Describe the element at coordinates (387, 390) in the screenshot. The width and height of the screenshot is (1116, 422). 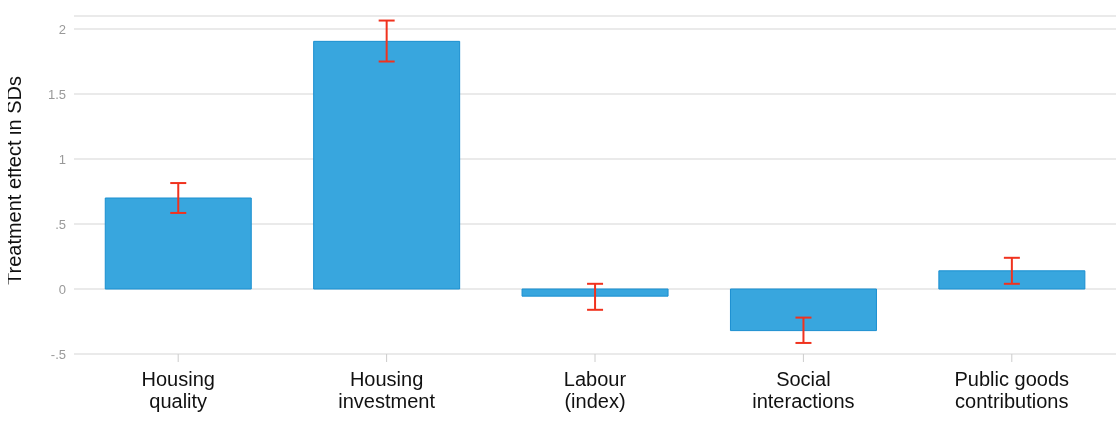
I see `x-tick-label: Housing investment` at that location.